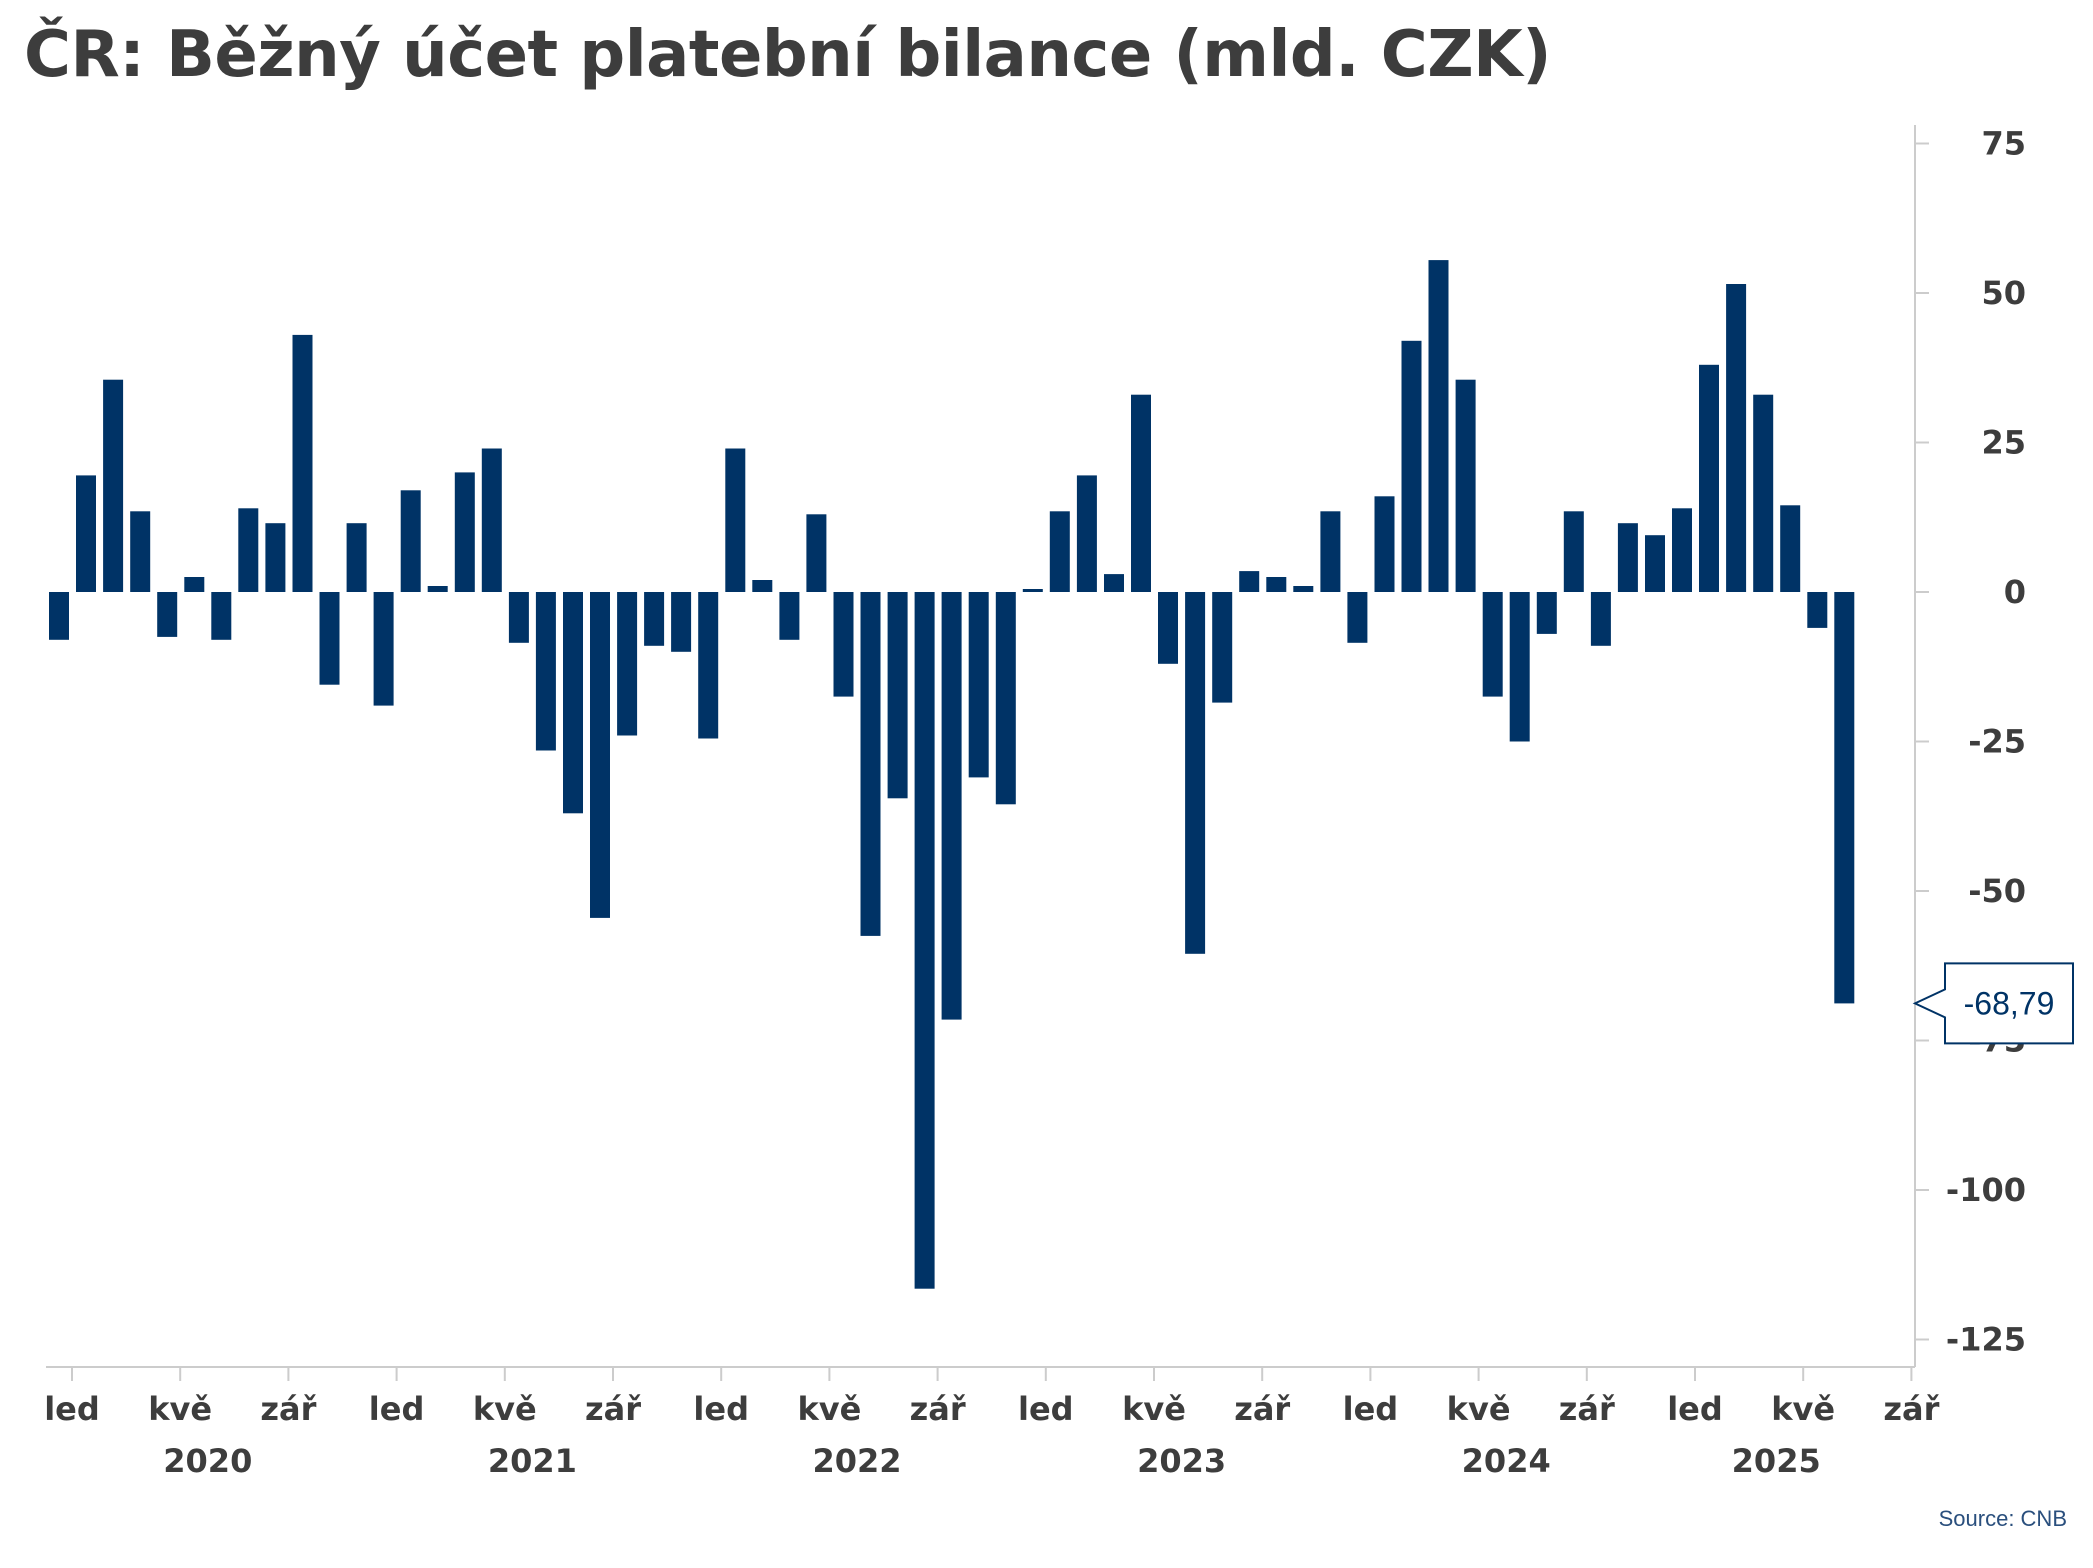 Image resolution: width=2093 pixels, height=1568 pixels. I want to click on y-tick-label: -100, so click(1986, 1190).